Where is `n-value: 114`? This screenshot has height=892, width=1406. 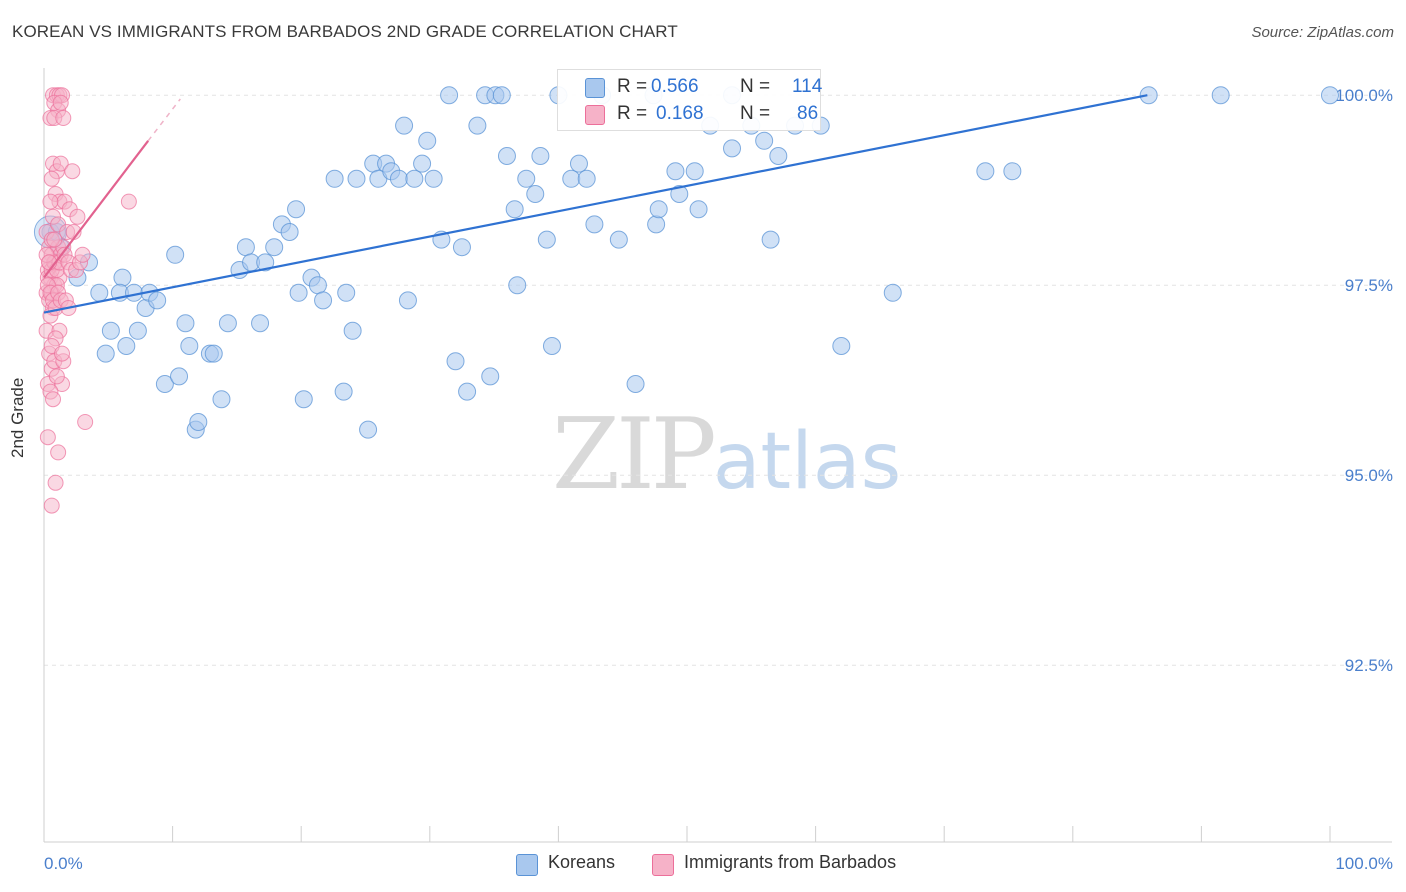 n-value: 114 is located at coordinates (807, 86).